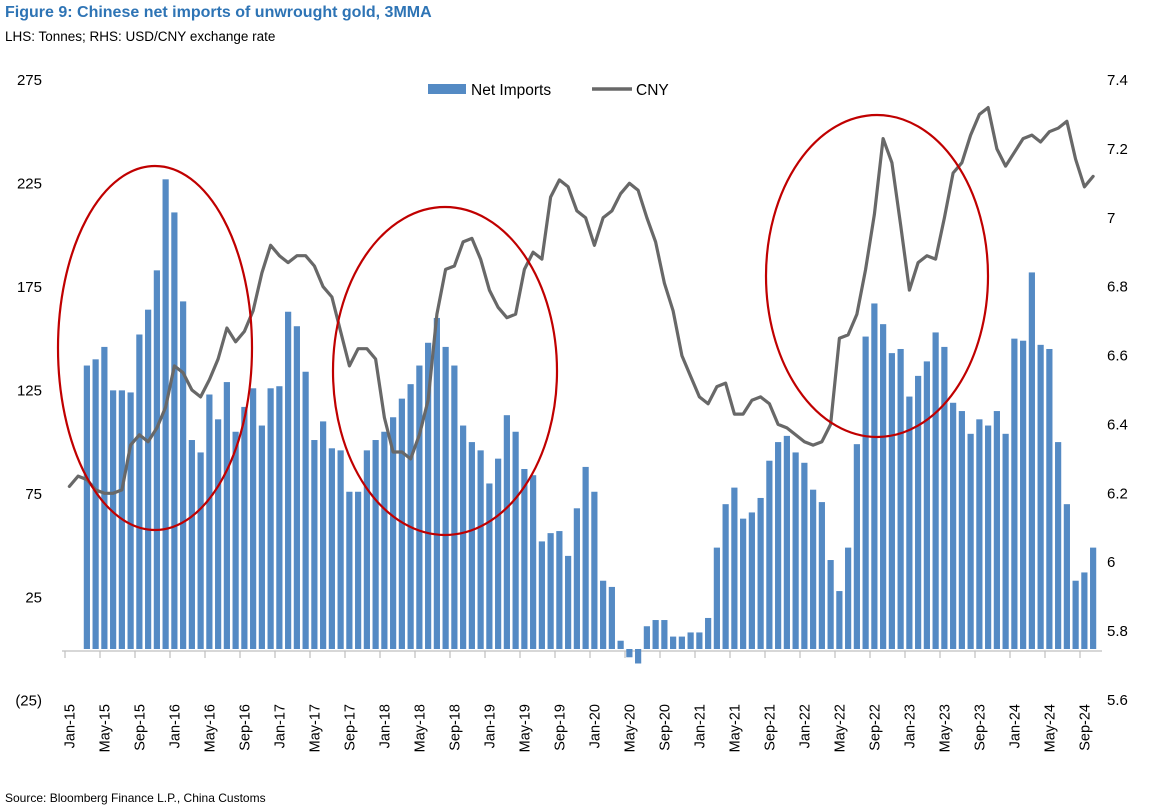  What do you see at coordinates (1111, 218) in the screenshot?
I see `right-axis-tick-label: 7` at bounding box center [1111, 218].